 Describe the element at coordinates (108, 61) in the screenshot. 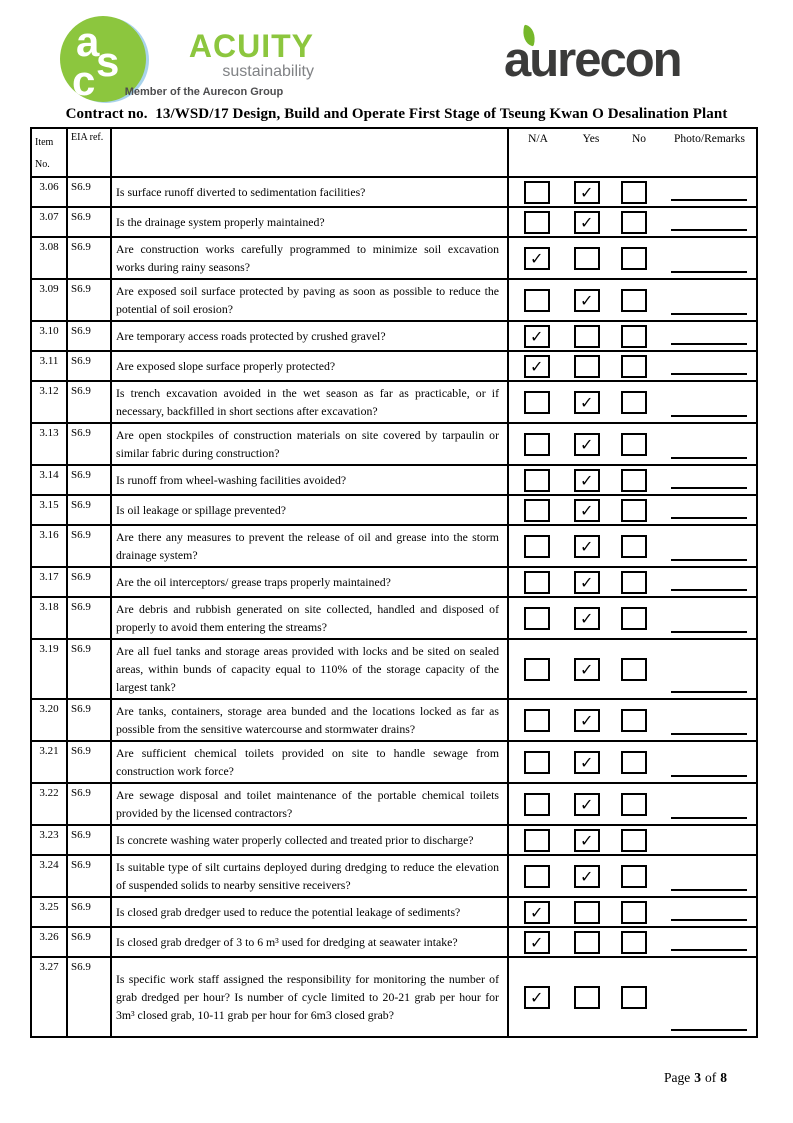

I see `acuity-monogram-letter: s` at that location.